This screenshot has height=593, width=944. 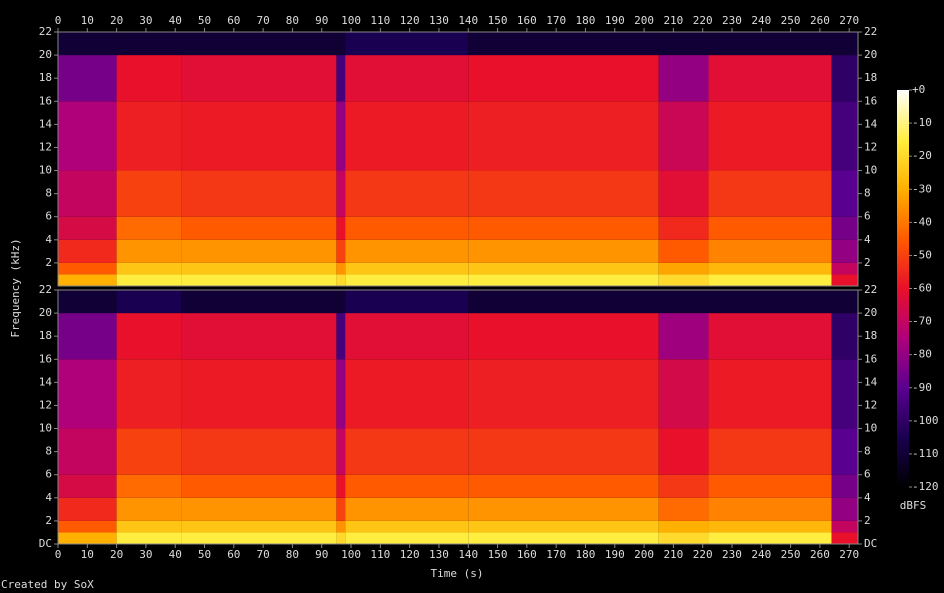 I want to click on x-tick-label: 100, so click(x=351, y=20).